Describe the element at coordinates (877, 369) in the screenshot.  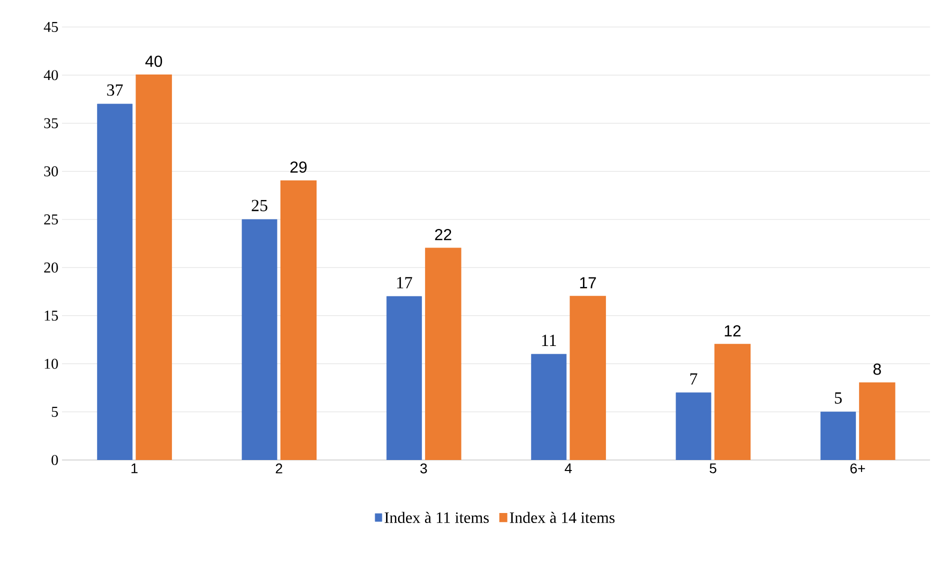
I see `data-label: 8` at that location.